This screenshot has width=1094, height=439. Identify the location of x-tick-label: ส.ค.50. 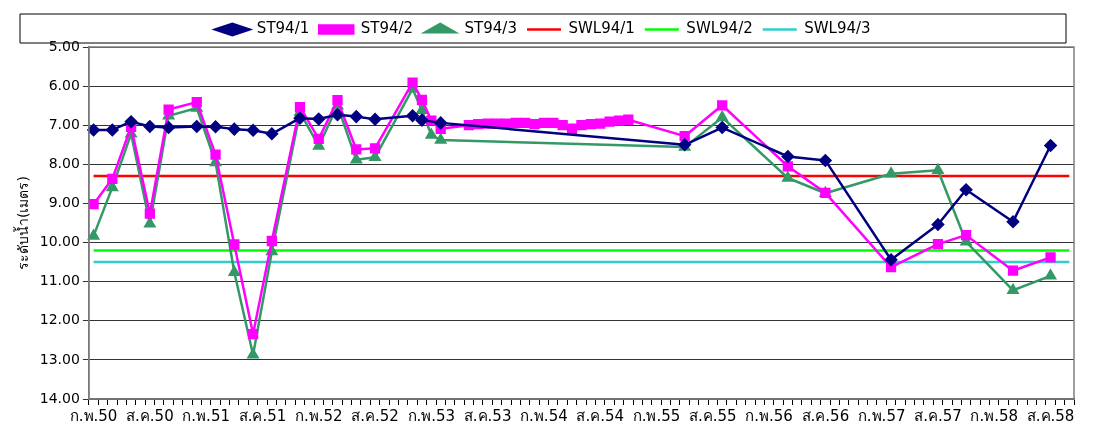
(150, 415).